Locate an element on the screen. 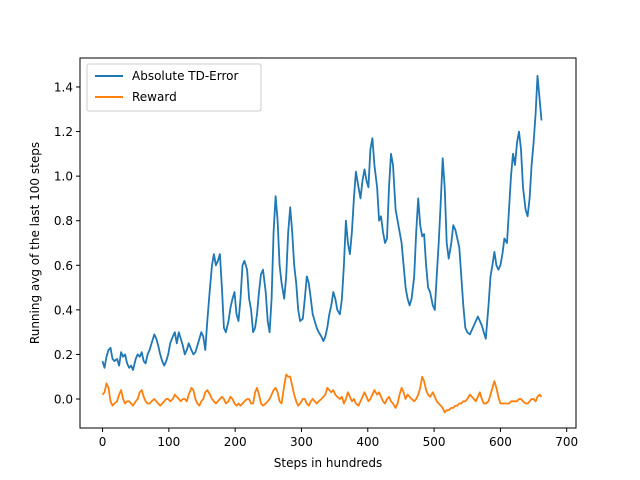  x-axis-label: Steps in hundreds is located at coordinates (328, 463).